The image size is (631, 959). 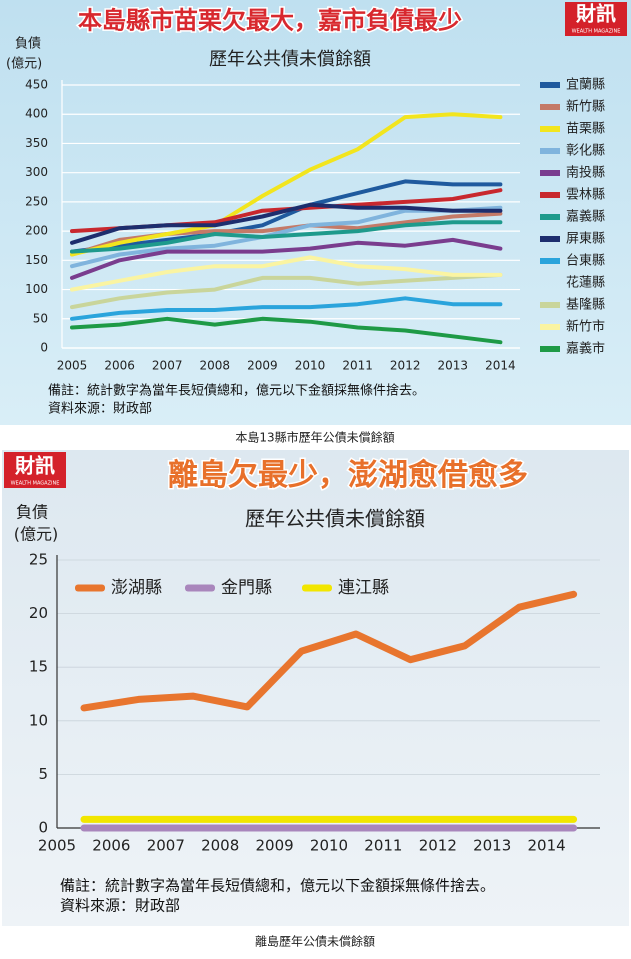 I want to click on legend-label: 基隆縣, so click(x=585, y=305).